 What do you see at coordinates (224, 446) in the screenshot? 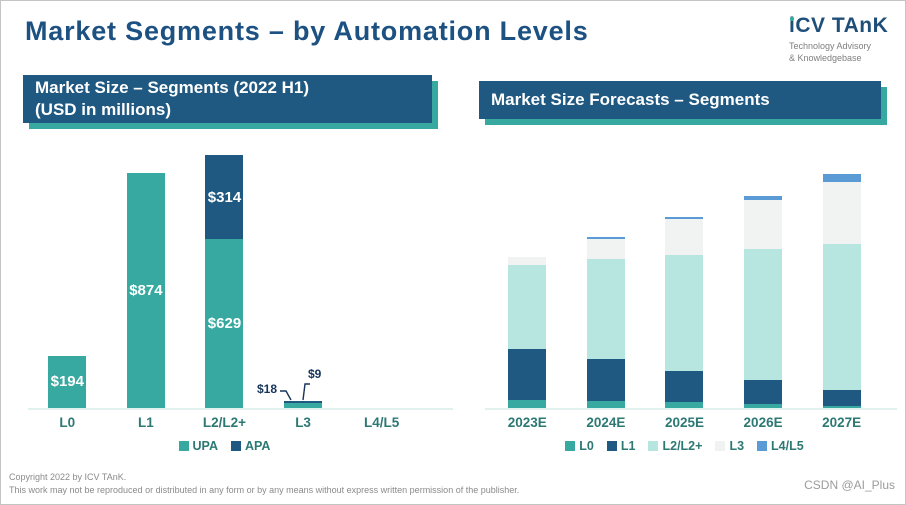
I see `left-chart-legend: UPA APA` at bounding box center [224, 446].